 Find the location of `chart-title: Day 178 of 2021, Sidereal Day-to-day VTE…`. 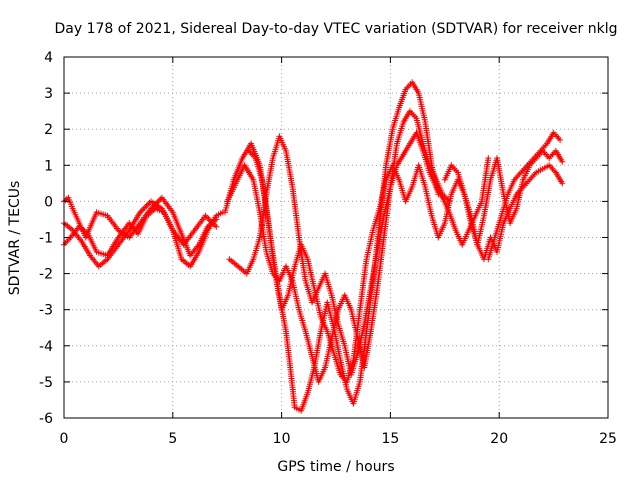

chart-title: Day 178 of 2021, Sidereal Day-to-day VTE… is located at coordinates (336, 29).